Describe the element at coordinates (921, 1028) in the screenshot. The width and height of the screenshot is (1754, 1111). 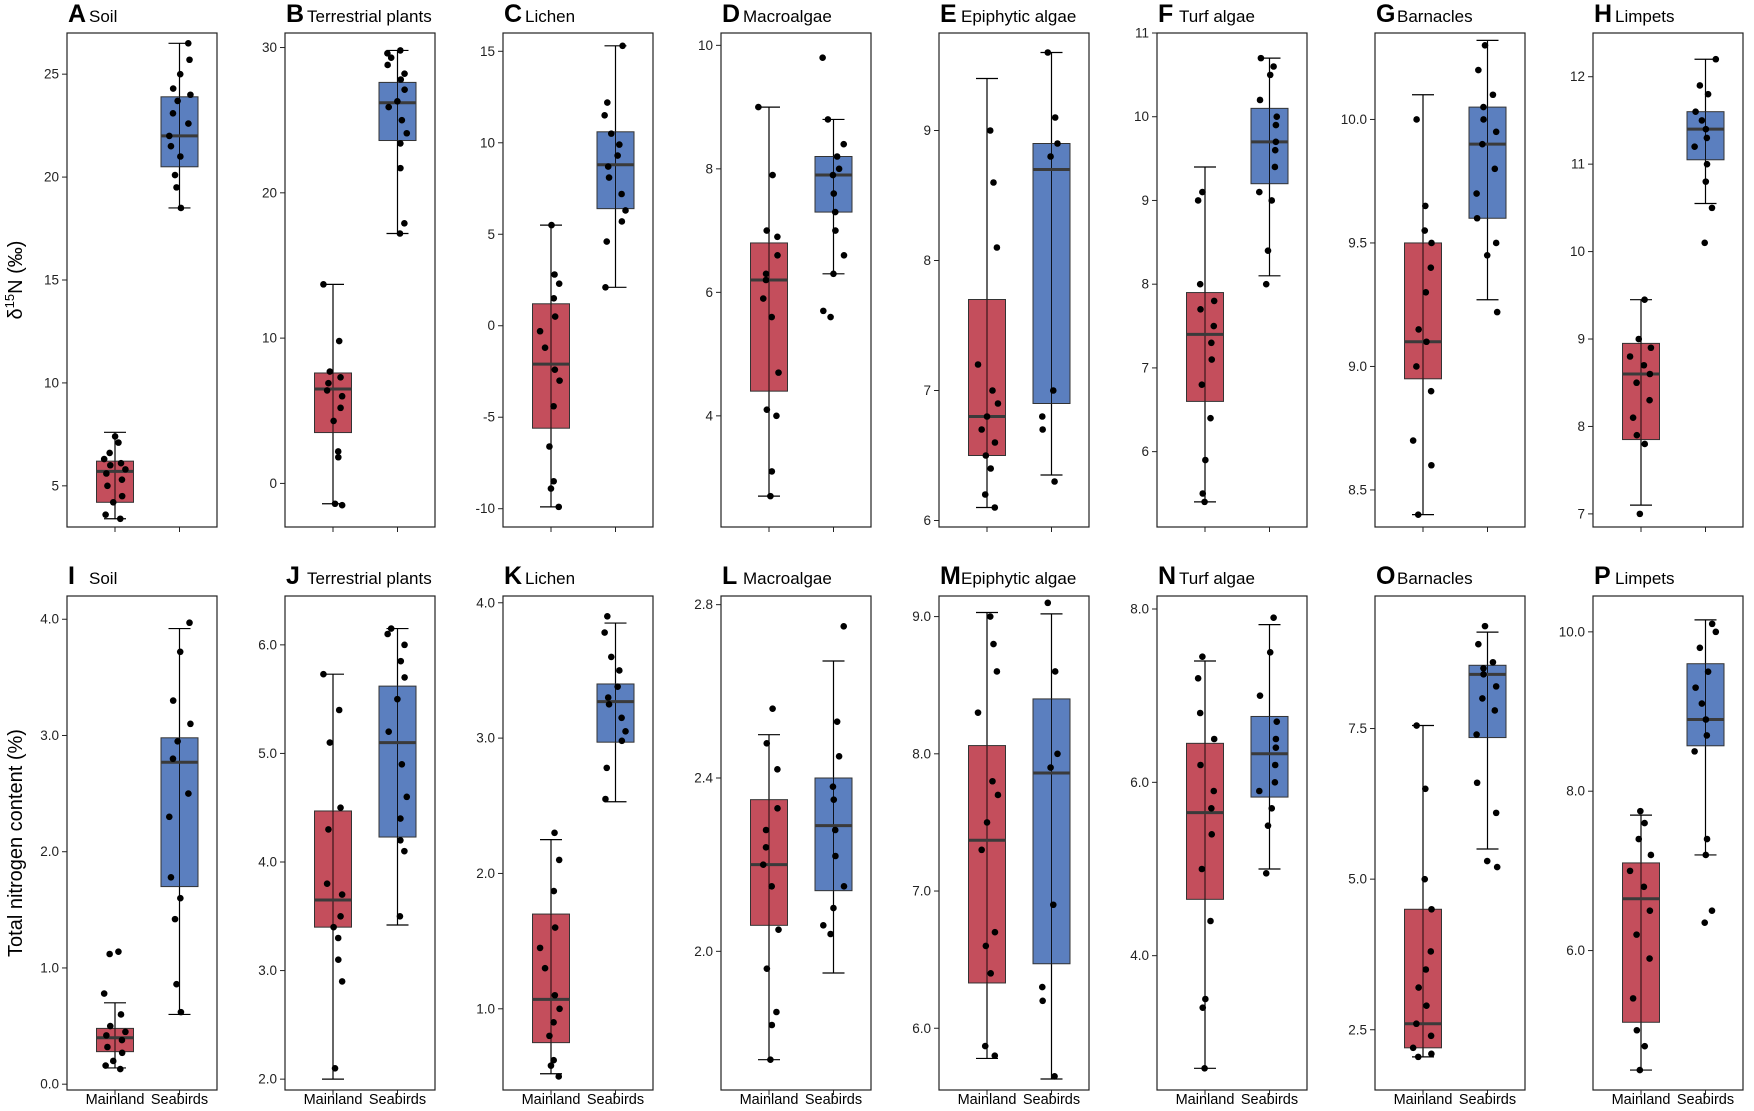
I see `y-tick-label: 6.0` at that location.